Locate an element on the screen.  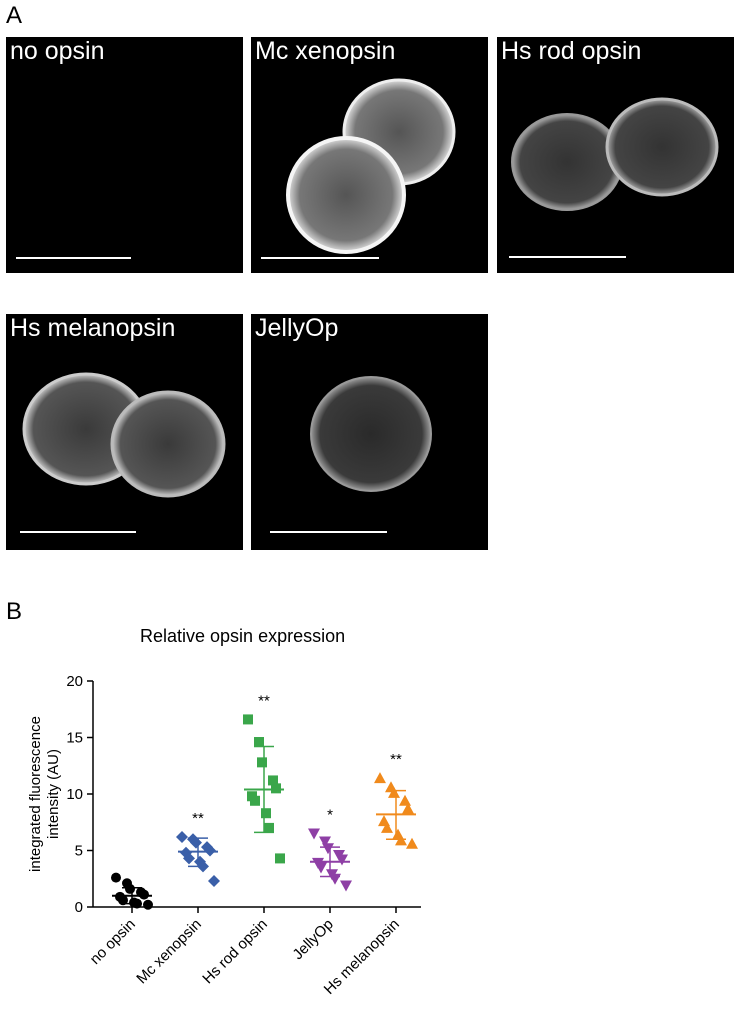
x-tick-label: Hs rod opsin is located at coordinates (235, 952).